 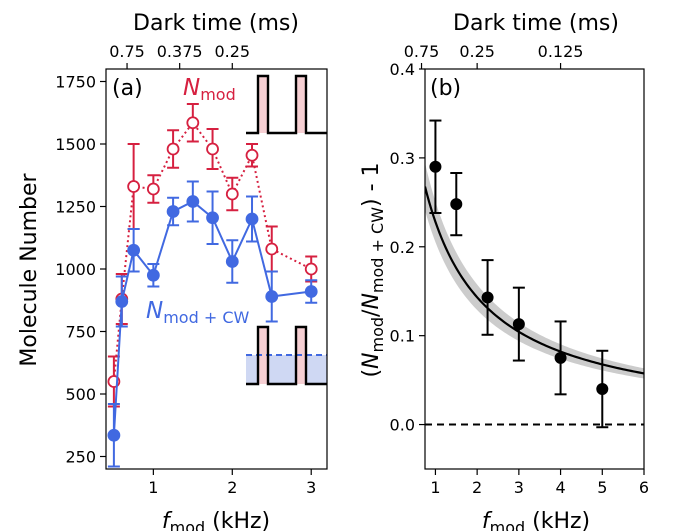 I want to click on legend-n-mod: Nmod, so click(x=209, y=89).